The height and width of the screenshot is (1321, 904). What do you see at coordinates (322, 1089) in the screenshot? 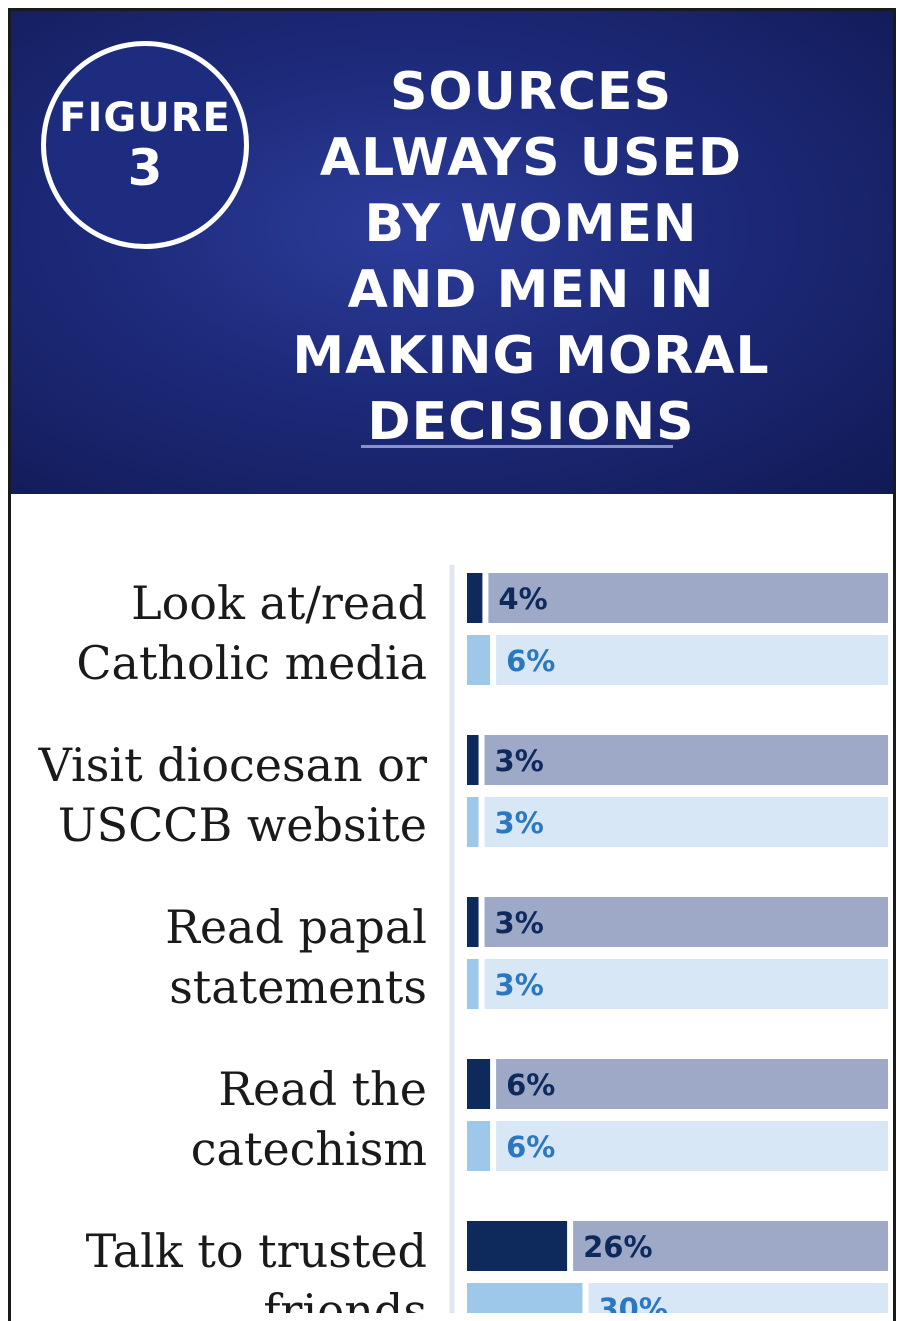
I see `category-label: Read the` at bounding box center [322, 1089].